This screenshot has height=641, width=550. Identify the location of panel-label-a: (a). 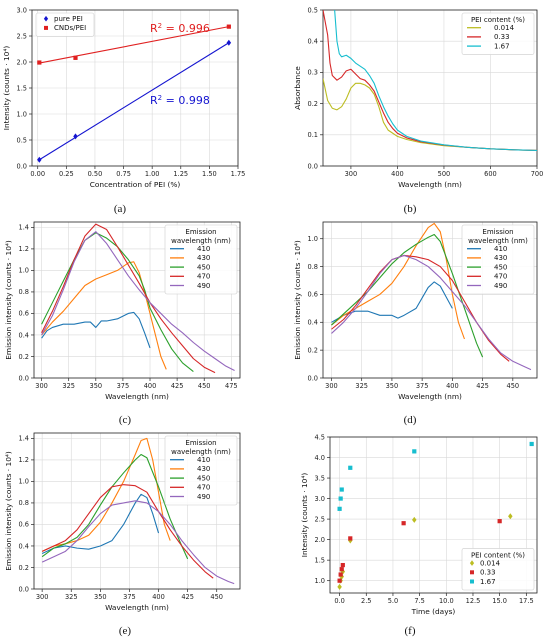
(120, 209).